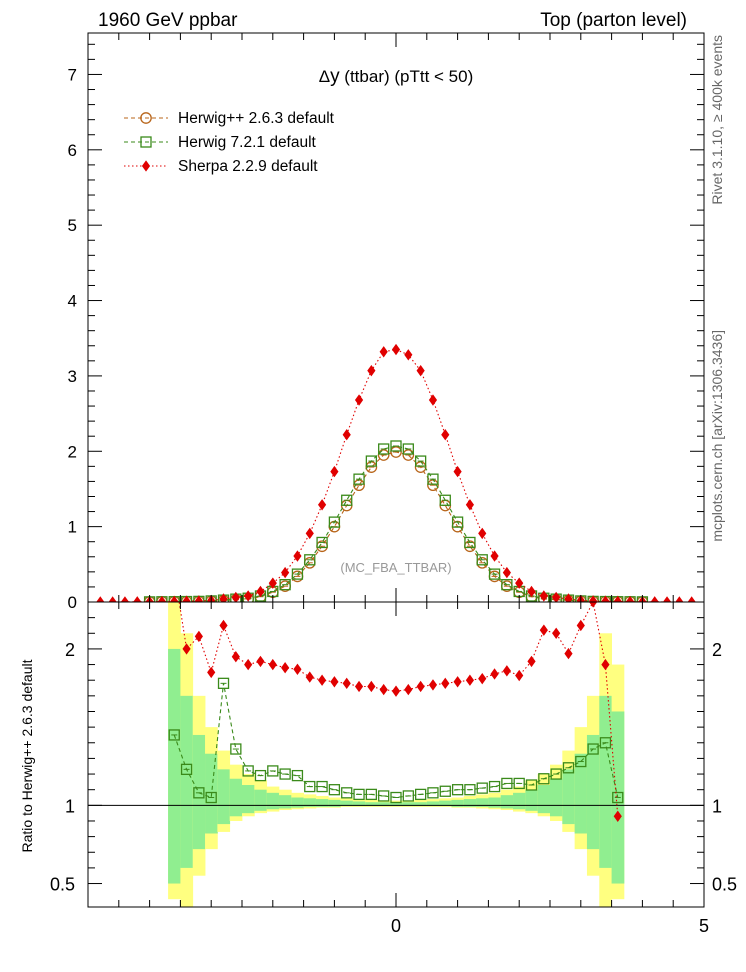  Describe the element at coordinates (704, 926) in the screenshot. I see `ratio-x-tick-label: 5` at that location.